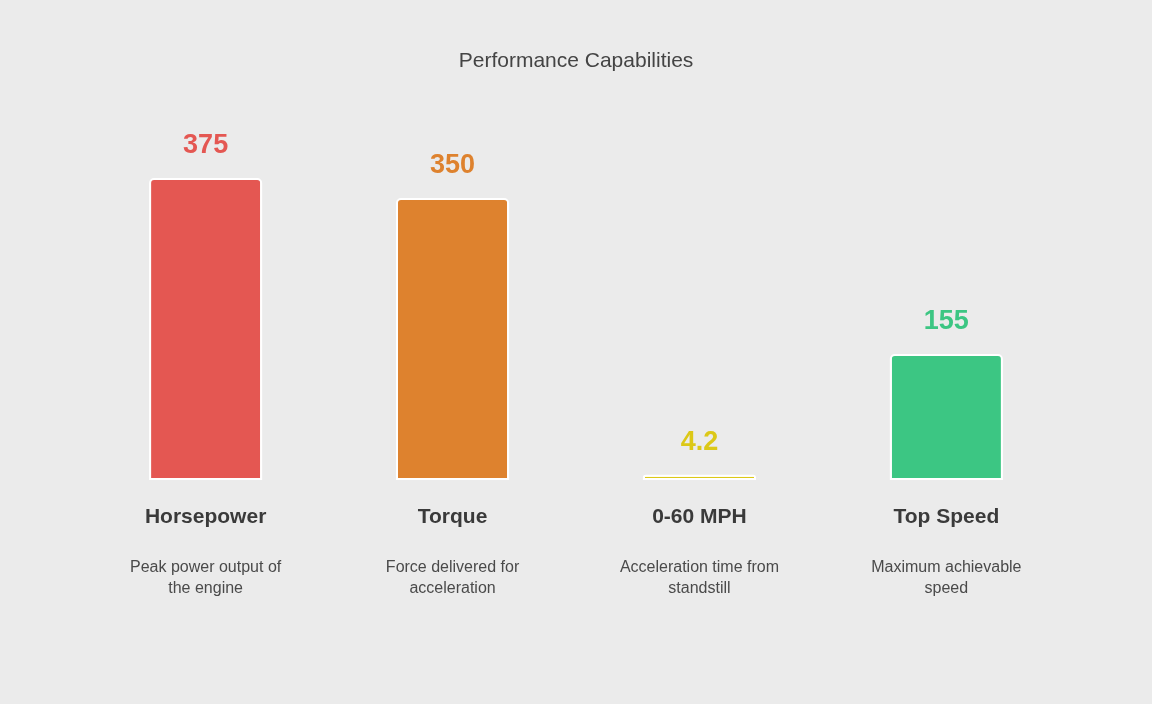 This screenshot has width=1152, height=704. I want to click on x-tick-label: Horsepower, so click(205, 515).